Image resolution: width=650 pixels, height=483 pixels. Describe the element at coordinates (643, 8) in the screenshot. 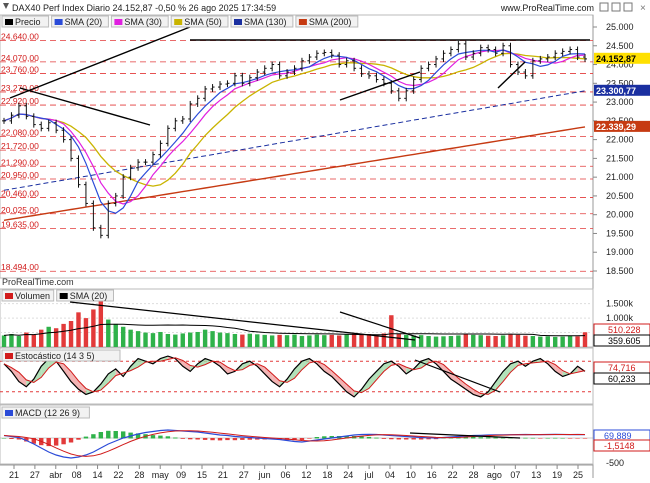

I see `close-icon: ×` at that location.